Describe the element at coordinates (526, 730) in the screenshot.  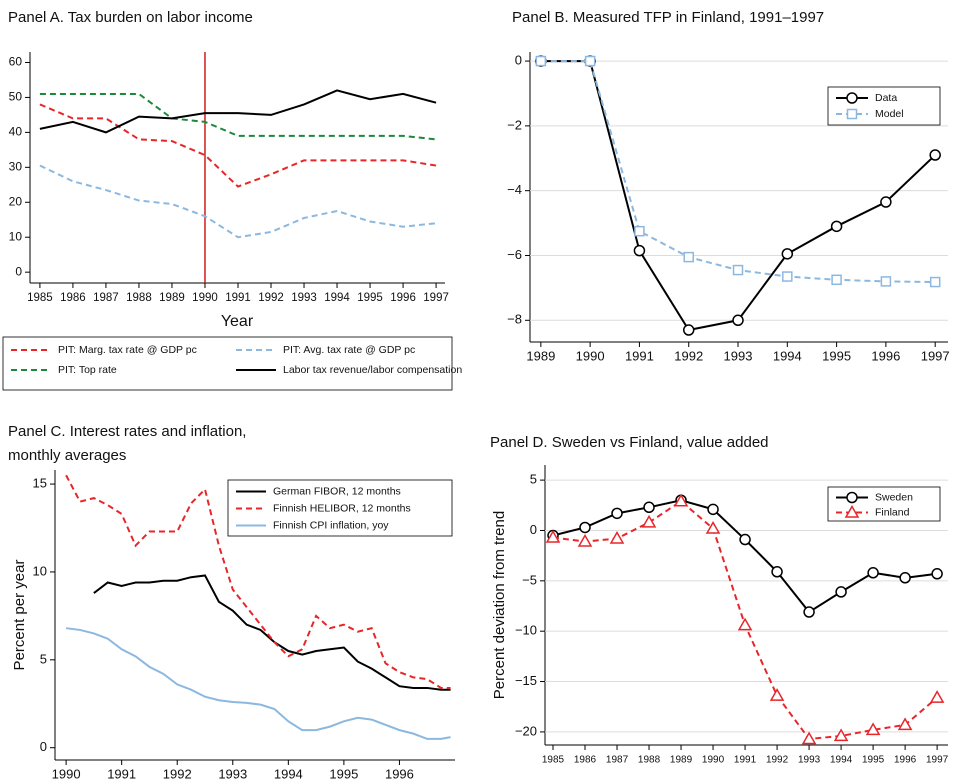
I see `y-tick-label: −20` at that location.